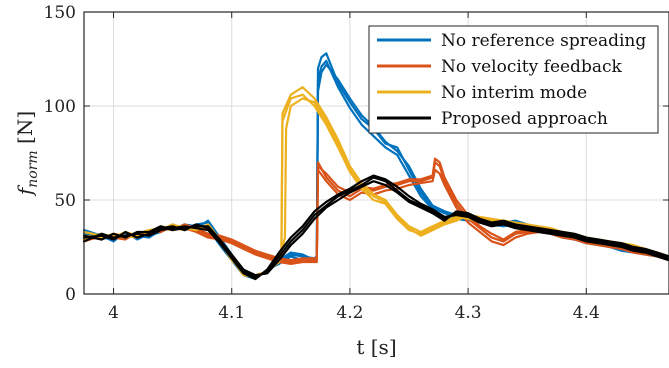 This screenshot has height=368, width=669. Describe the element at coordinates (60, 13) in the screenshot. I see `y-tick-label-3: 150` at that location.